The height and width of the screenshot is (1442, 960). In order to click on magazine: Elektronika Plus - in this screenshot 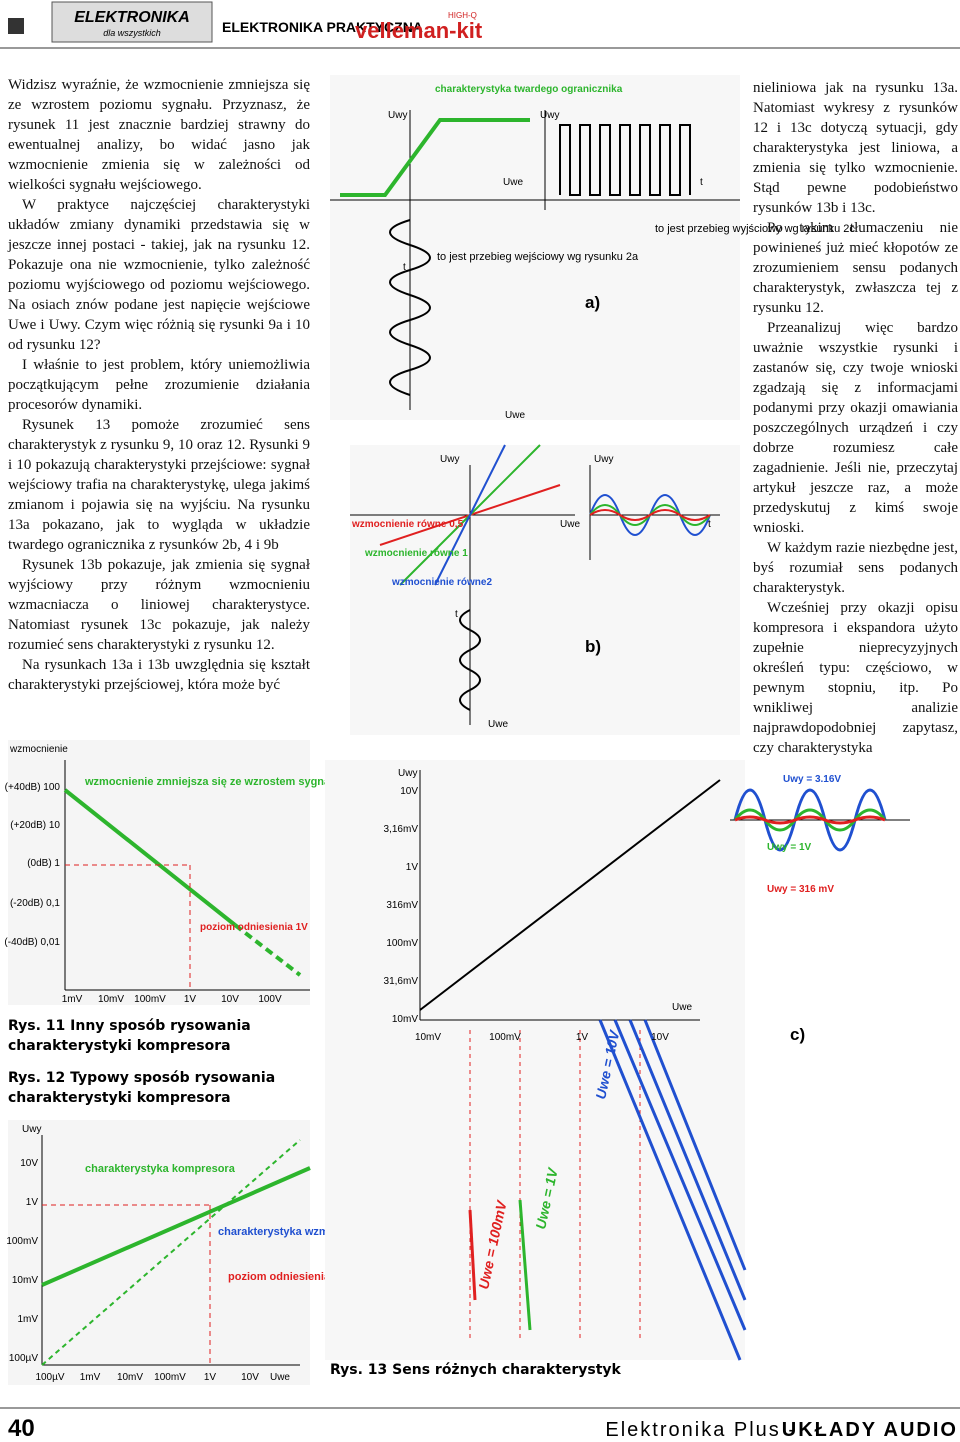, I will do `click(701, 1430)`.